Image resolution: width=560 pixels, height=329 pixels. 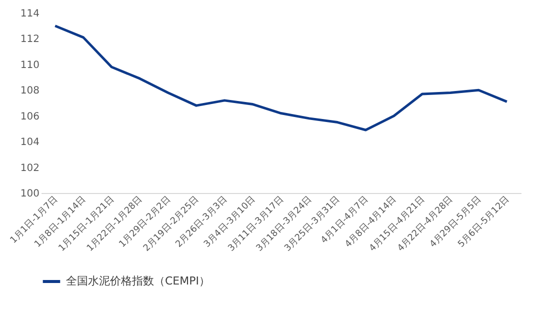 What do you see at coordinates (138, 281) in the screenshot?
I see `legend-label: 全国水泥价格指数（CEMPI）` at bounding box center [138, 281].